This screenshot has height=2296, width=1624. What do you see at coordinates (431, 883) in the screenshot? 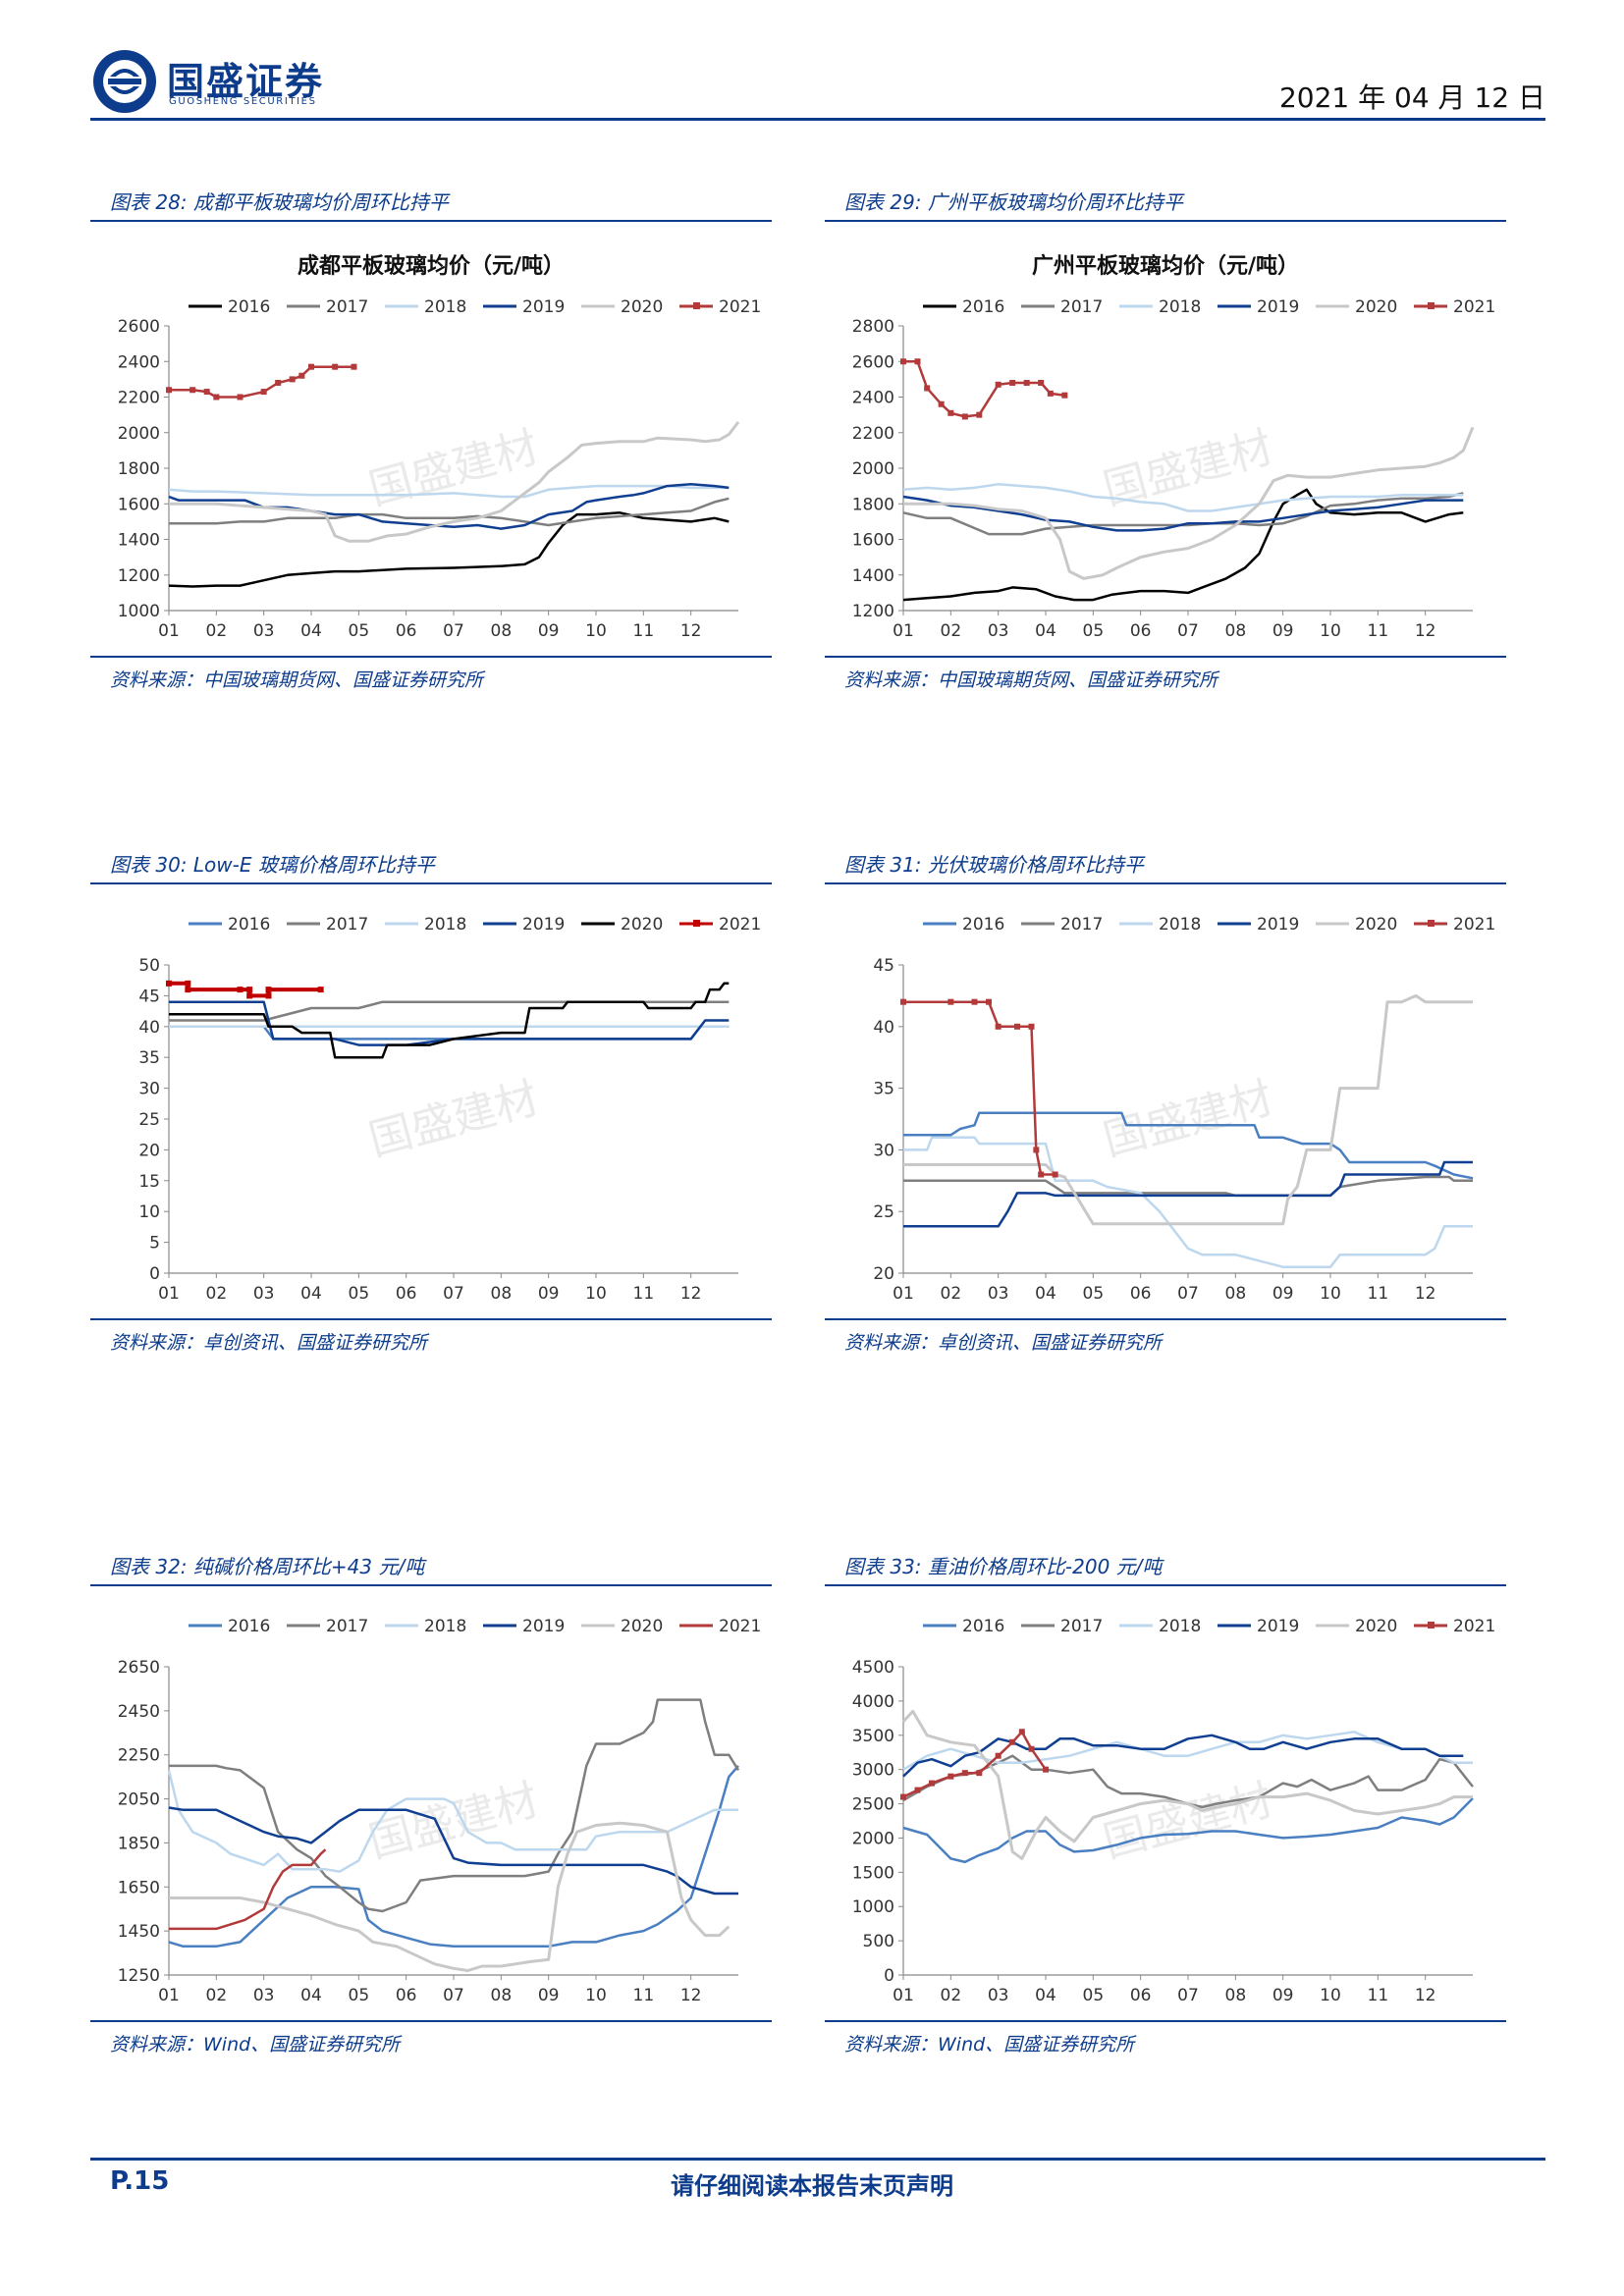
I see `caption-divider` at bounding box center [431, 883].